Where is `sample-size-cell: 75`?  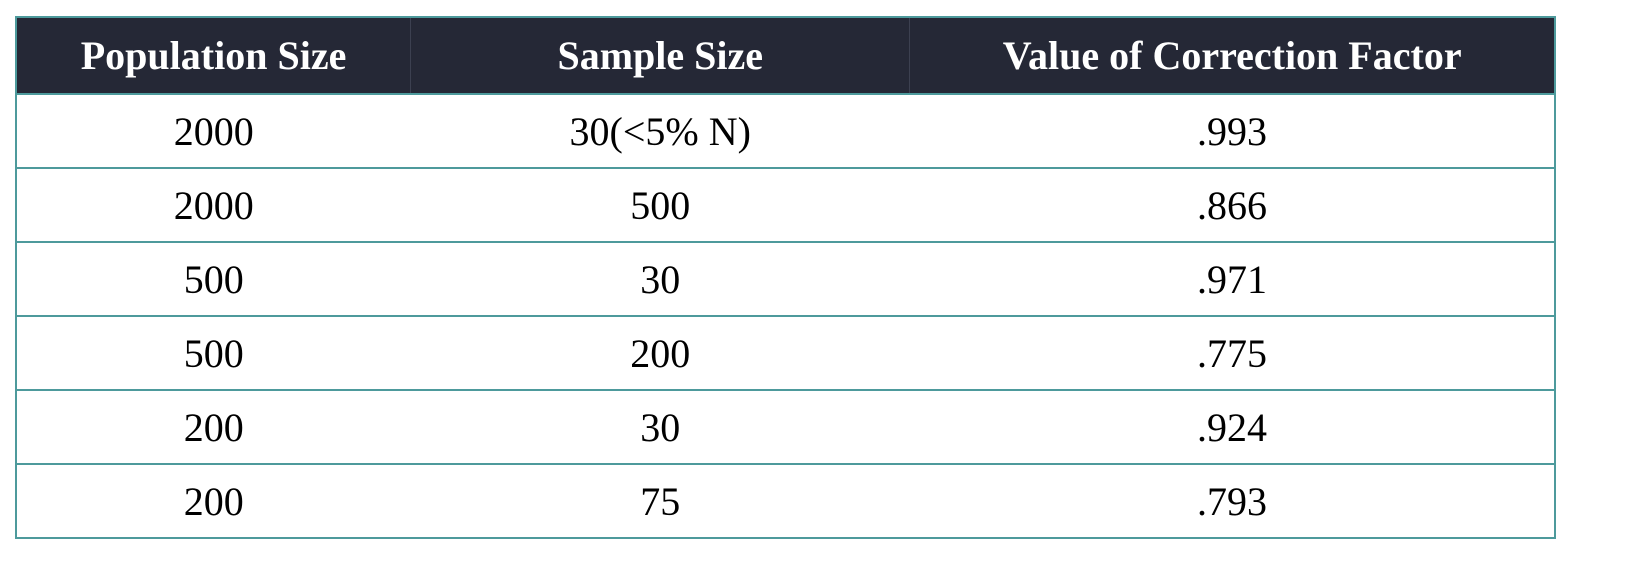 sample-size-cell: 75 is located at coordinates (660, 500).